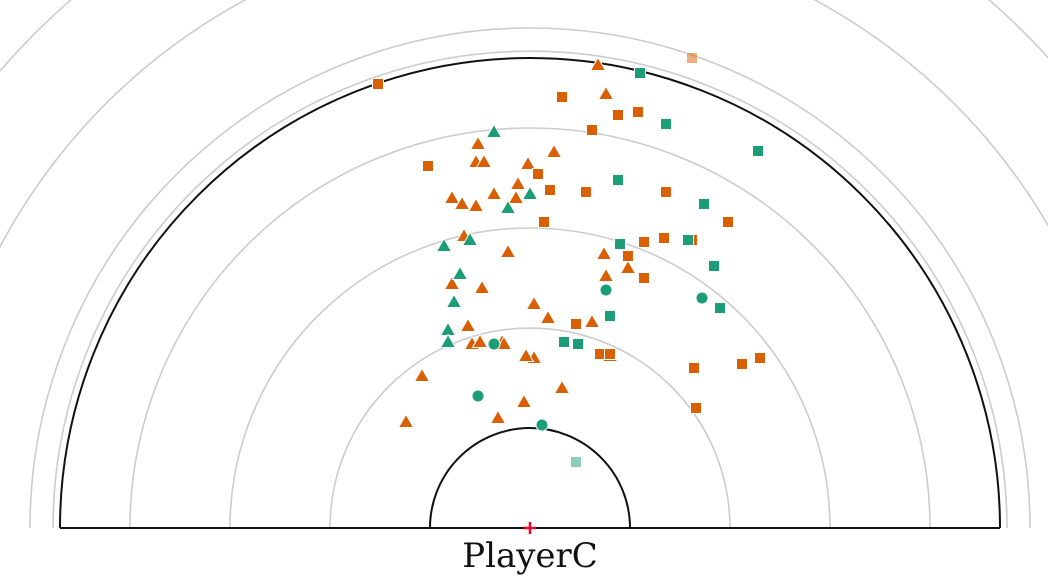 The width and height of the screenshot is (1048, 582). Describe the element at coordinates (530, 556) in the screenshot. I see `player-label: PlayerC` at that location.